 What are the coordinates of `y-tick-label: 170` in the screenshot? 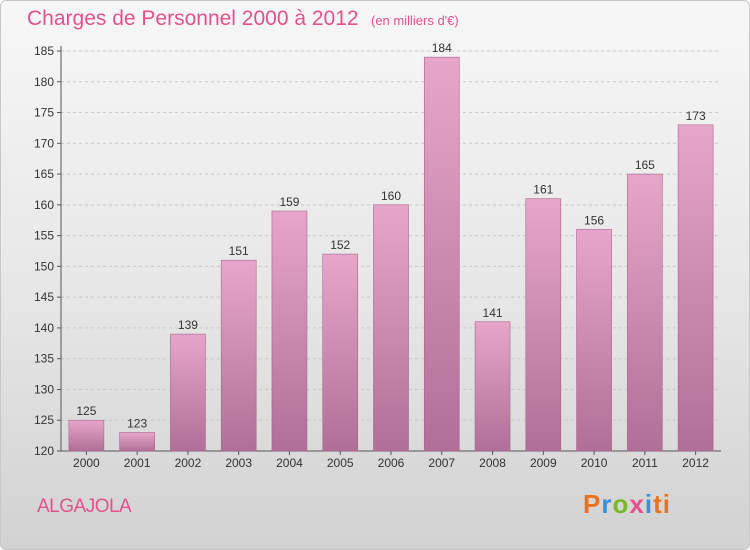 It's located at (44, 143).